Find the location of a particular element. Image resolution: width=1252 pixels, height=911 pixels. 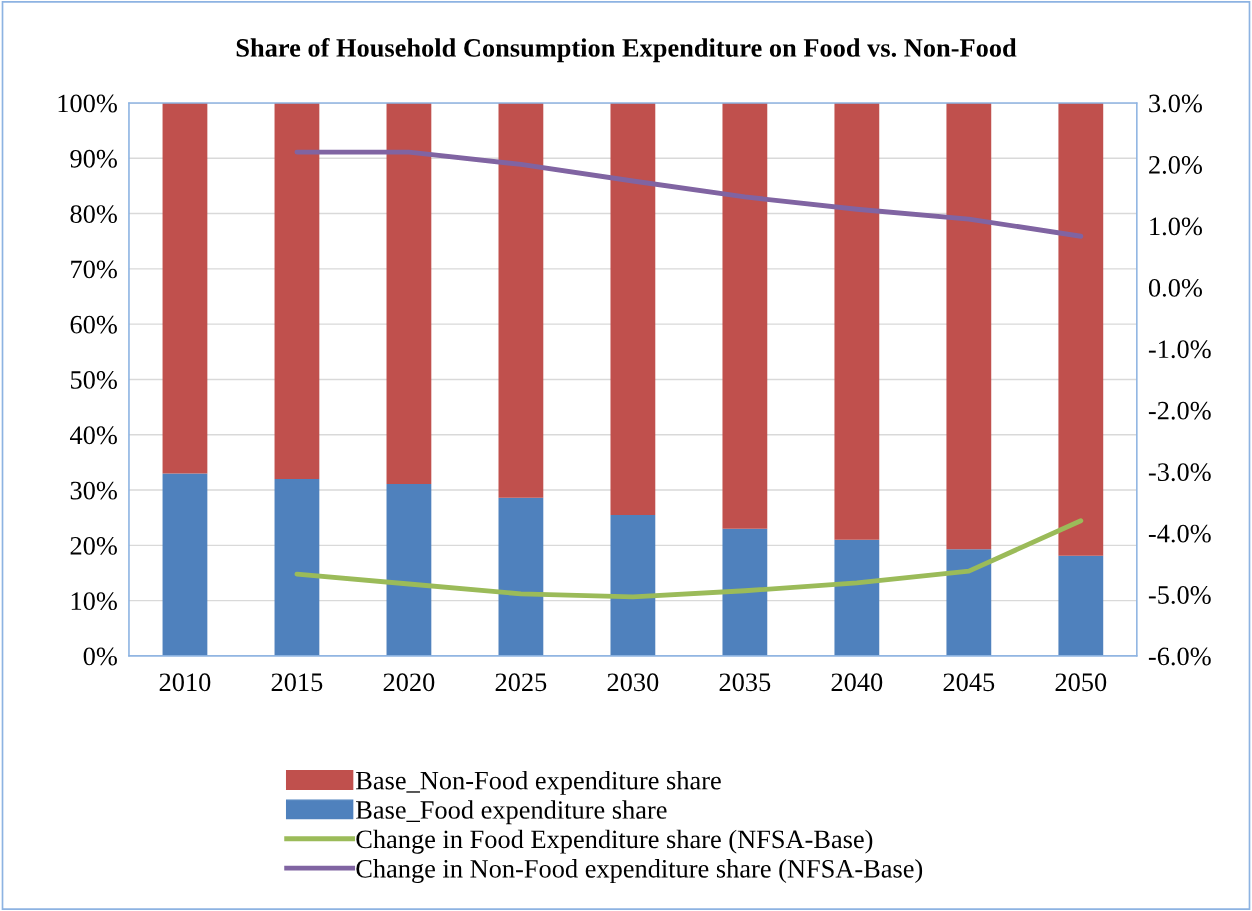

y-tick-label: 60% is located at coordinates (93, 324).